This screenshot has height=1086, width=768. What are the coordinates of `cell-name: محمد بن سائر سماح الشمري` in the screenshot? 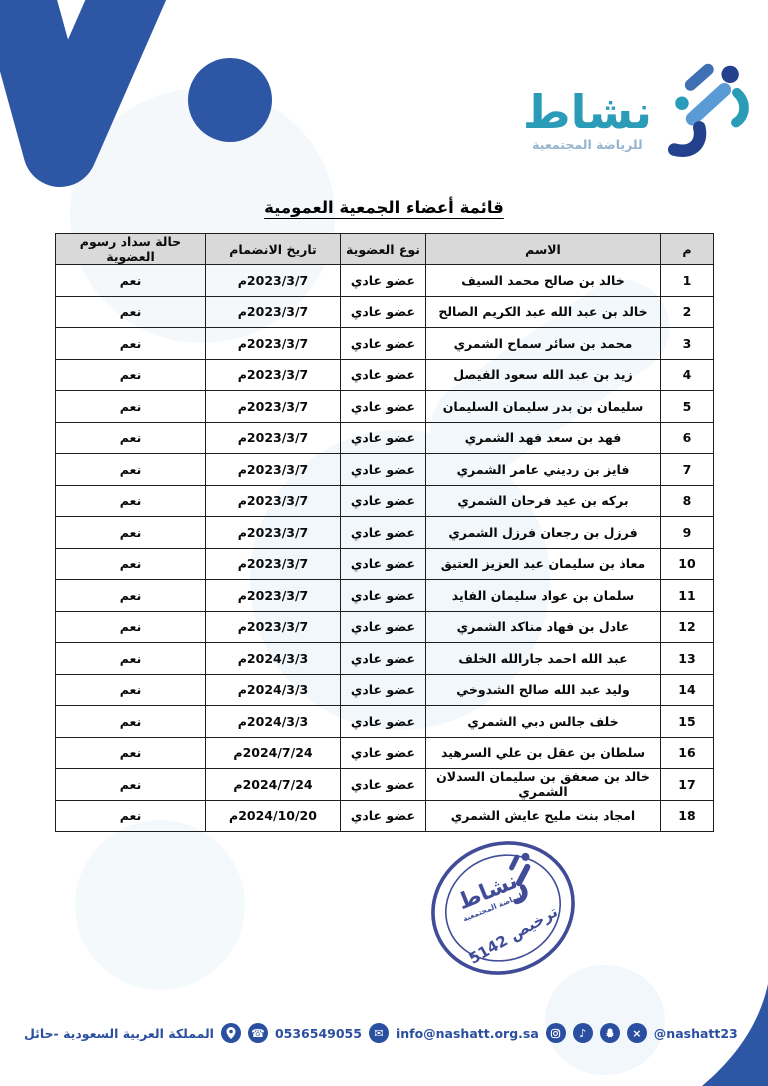 It's located at (543, 343).